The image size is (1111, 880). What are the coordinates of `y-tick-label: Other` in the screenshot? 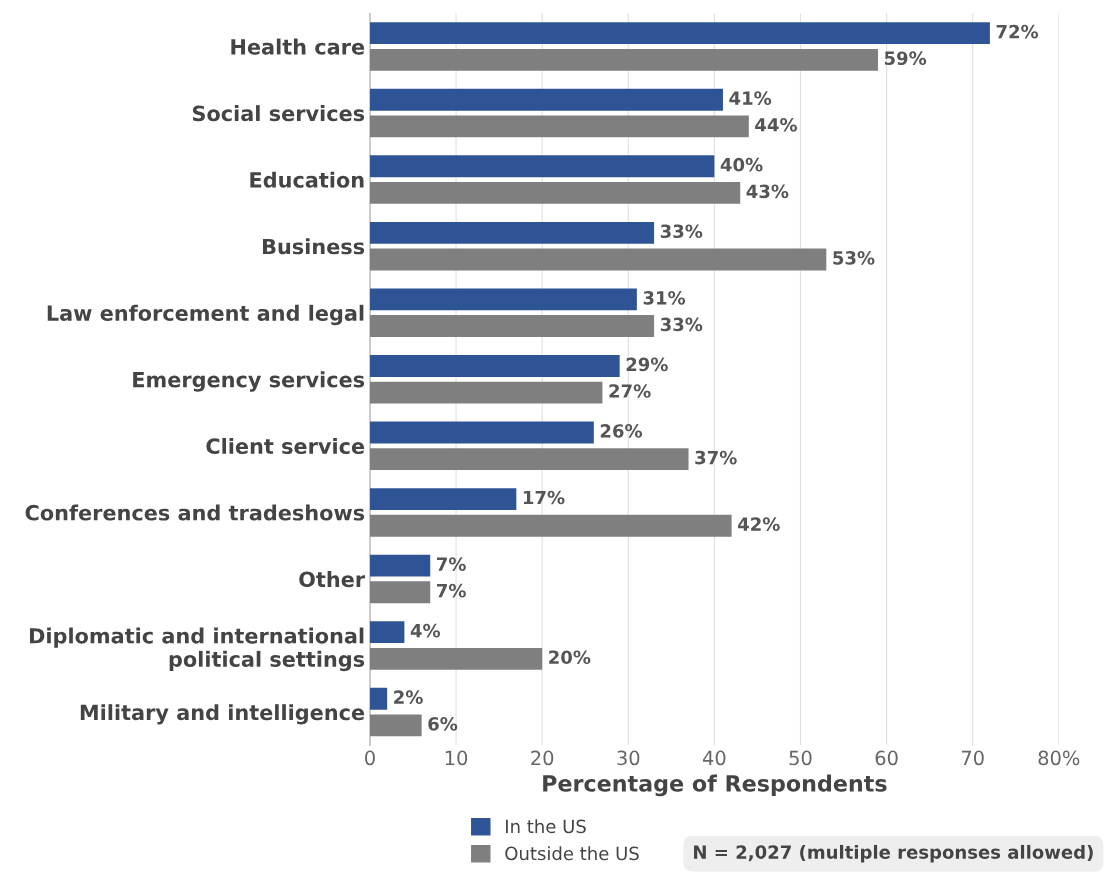 It's located at (332, 579).